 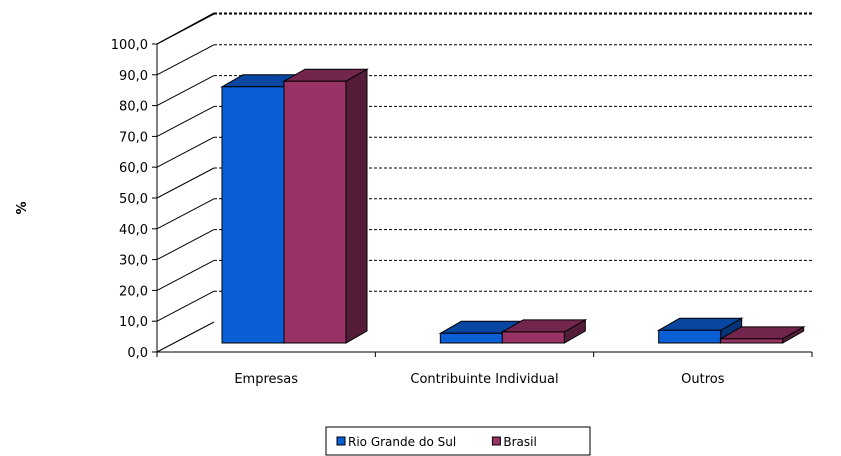 I want to click on legend: Rio Grande do Sul Brasil, so click(x=458, y=441).